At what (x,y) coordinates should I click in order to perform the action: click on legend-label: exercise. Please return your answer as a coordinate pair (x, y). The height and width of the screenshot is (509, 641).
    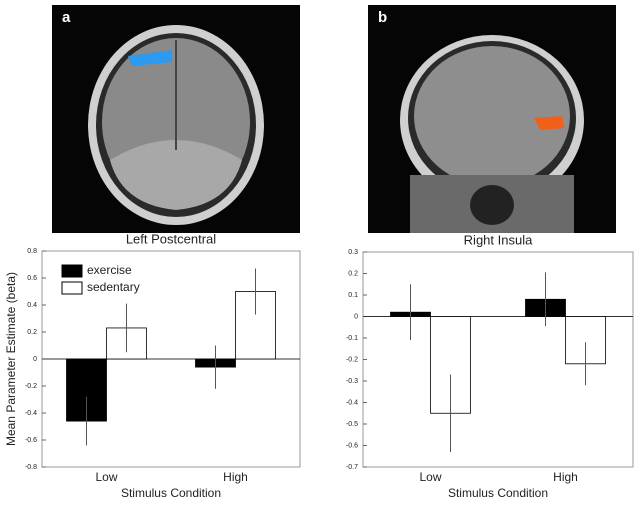
    Looking at the image, I should click on (109, 270).